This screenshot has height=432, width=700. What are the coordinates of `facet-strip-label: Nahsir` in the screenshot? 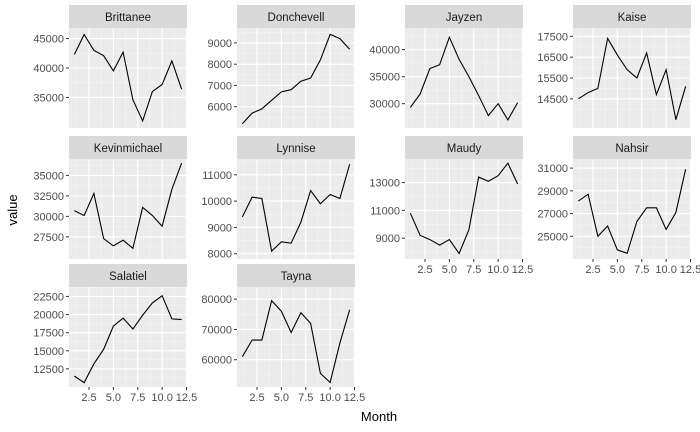 It's located at (631, 149).